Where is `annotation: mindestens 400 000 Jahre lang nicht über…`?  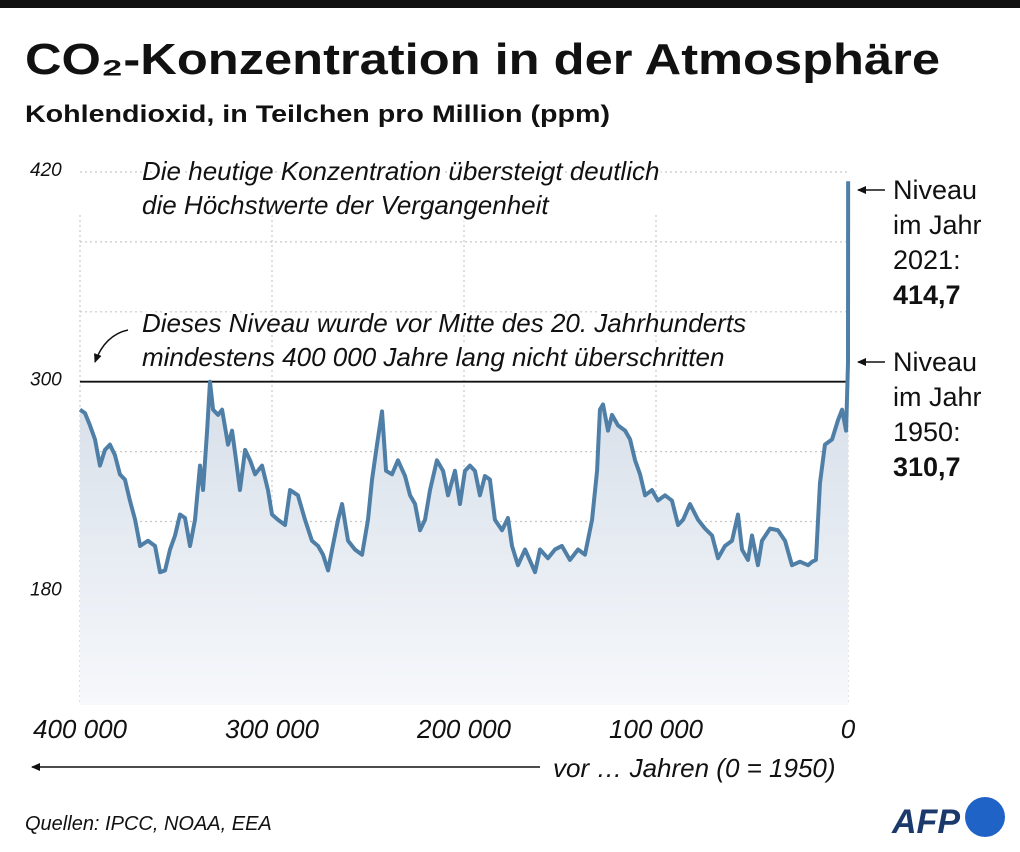 annotation: mindestens 400 000 Jahre lang nicht über… is located at coordinates (433, 357).